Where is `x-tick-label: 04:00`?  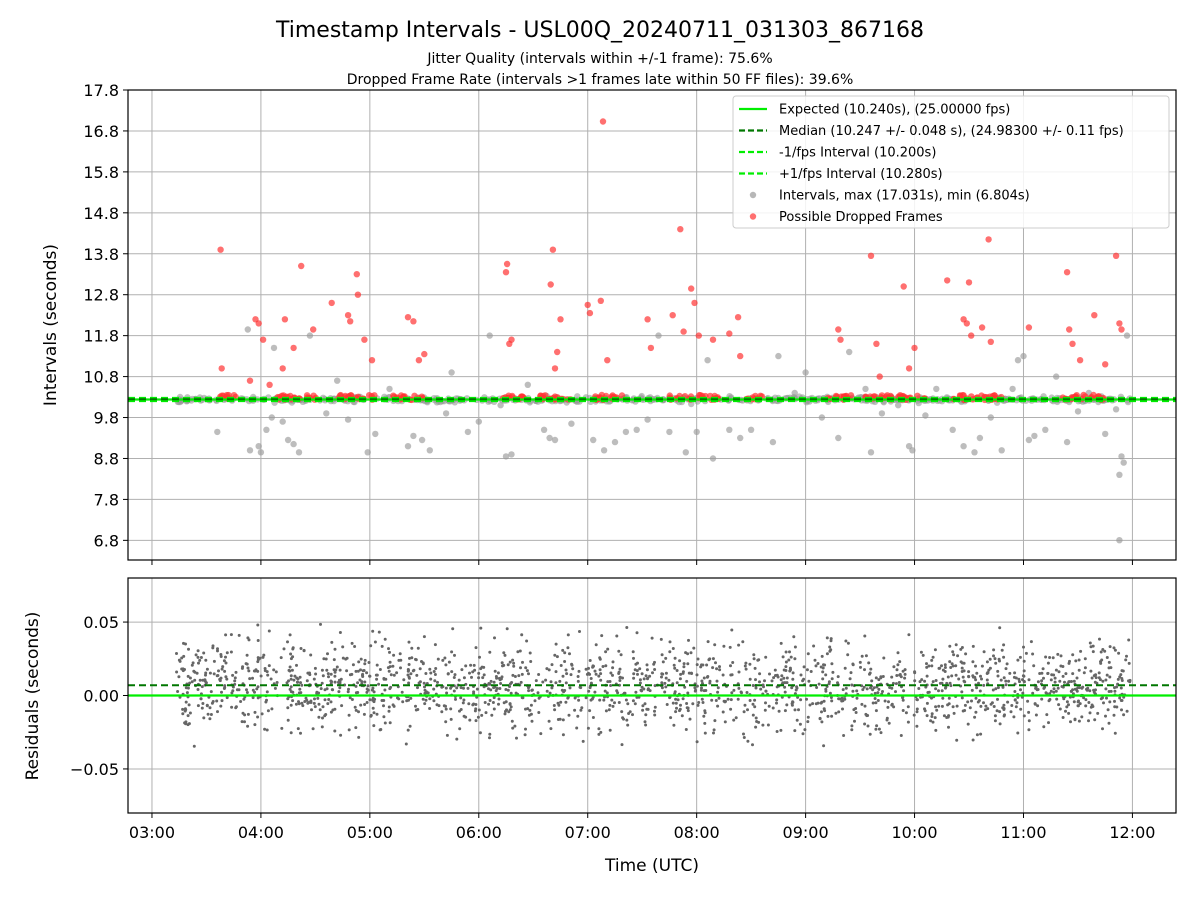
x-tick-label: 04:00 is located at coordinates (261, 832).